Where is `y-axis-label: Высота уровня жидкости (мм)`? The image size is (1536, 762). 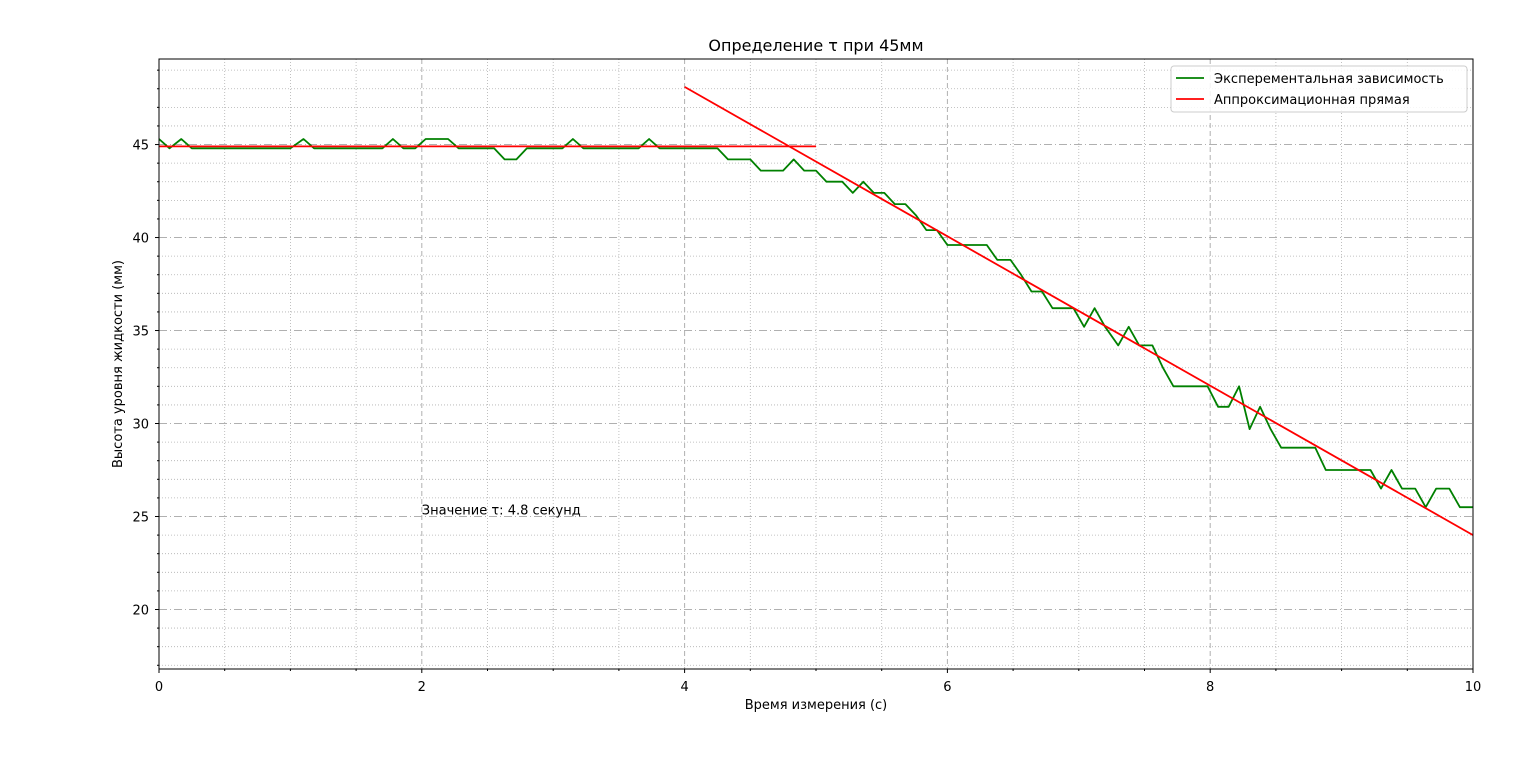 y-axis-label: Высота уровня жидкости (мм) is located at coordinates (118, 364).